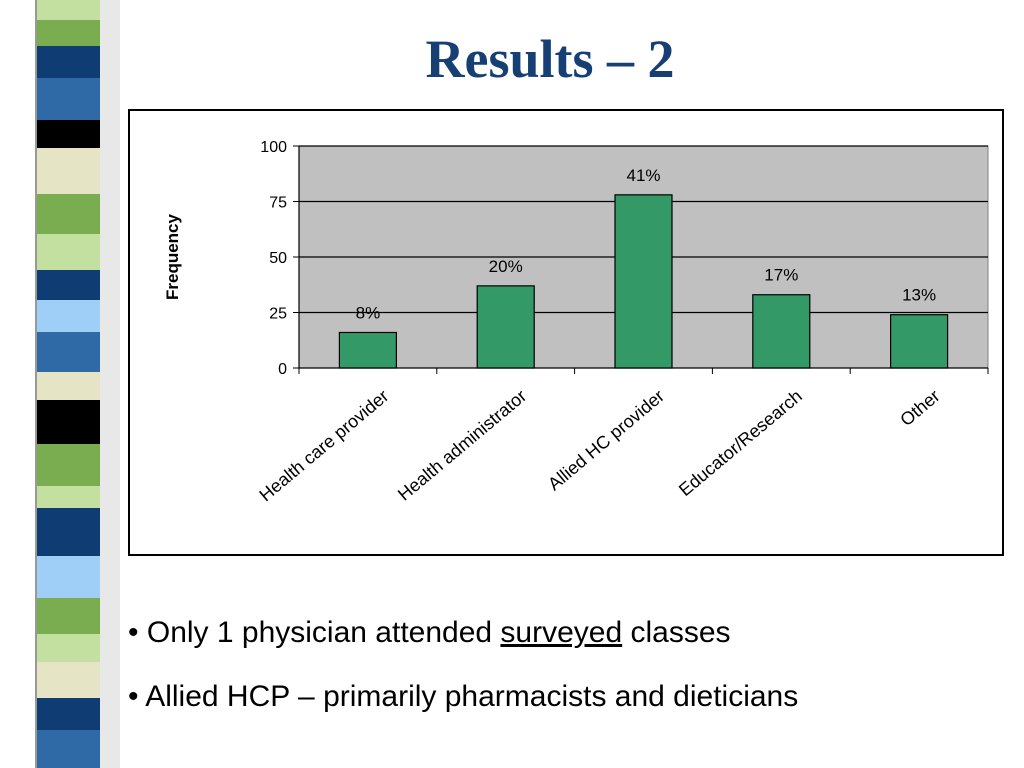  Describe the element at coordinates (278, 314) in the screenshot. I see `y-tick-label: 25` at that location.